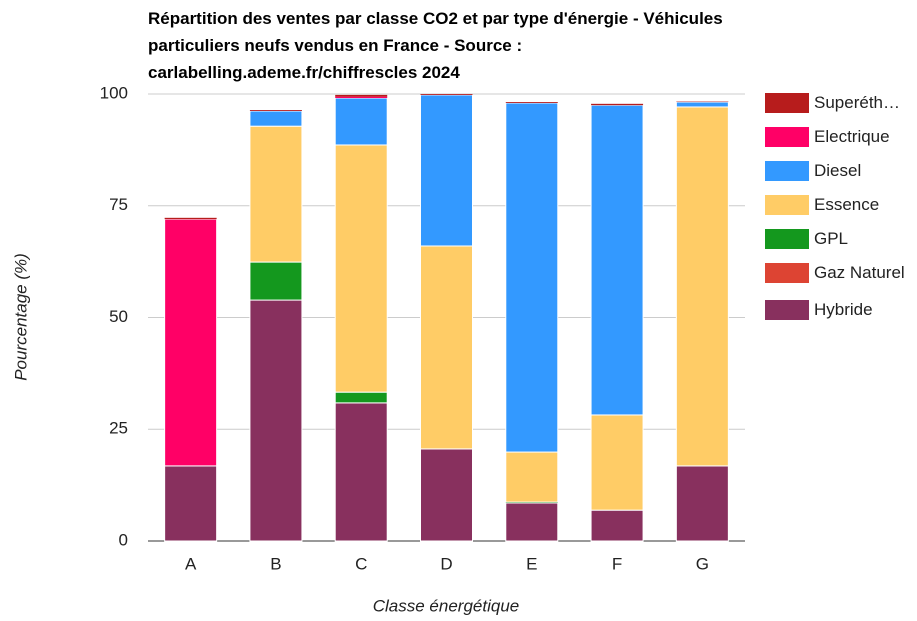 The height and width of the screenshot is (621, 917). I want to click on legend-entry: Diesel, so click(840, 171).